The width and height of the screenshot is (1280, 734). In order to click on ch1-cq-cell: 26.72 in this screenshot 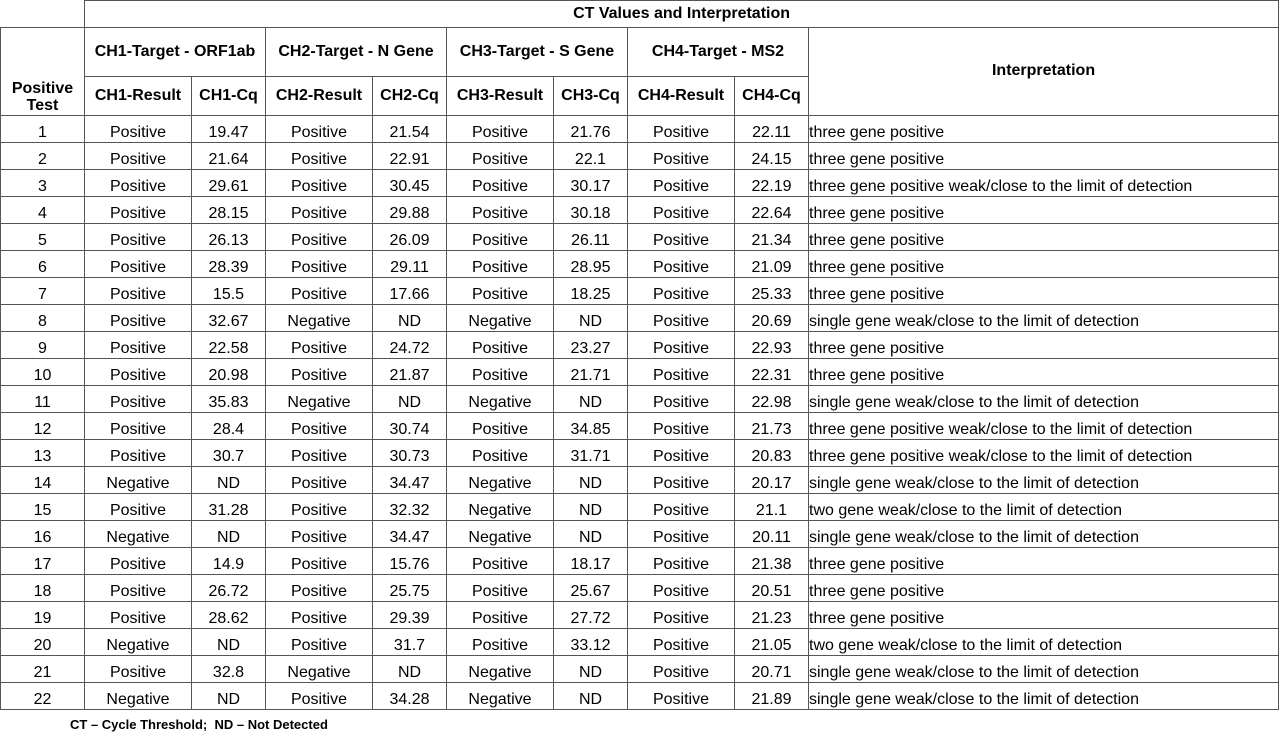, I will do `click(228, 588)`.